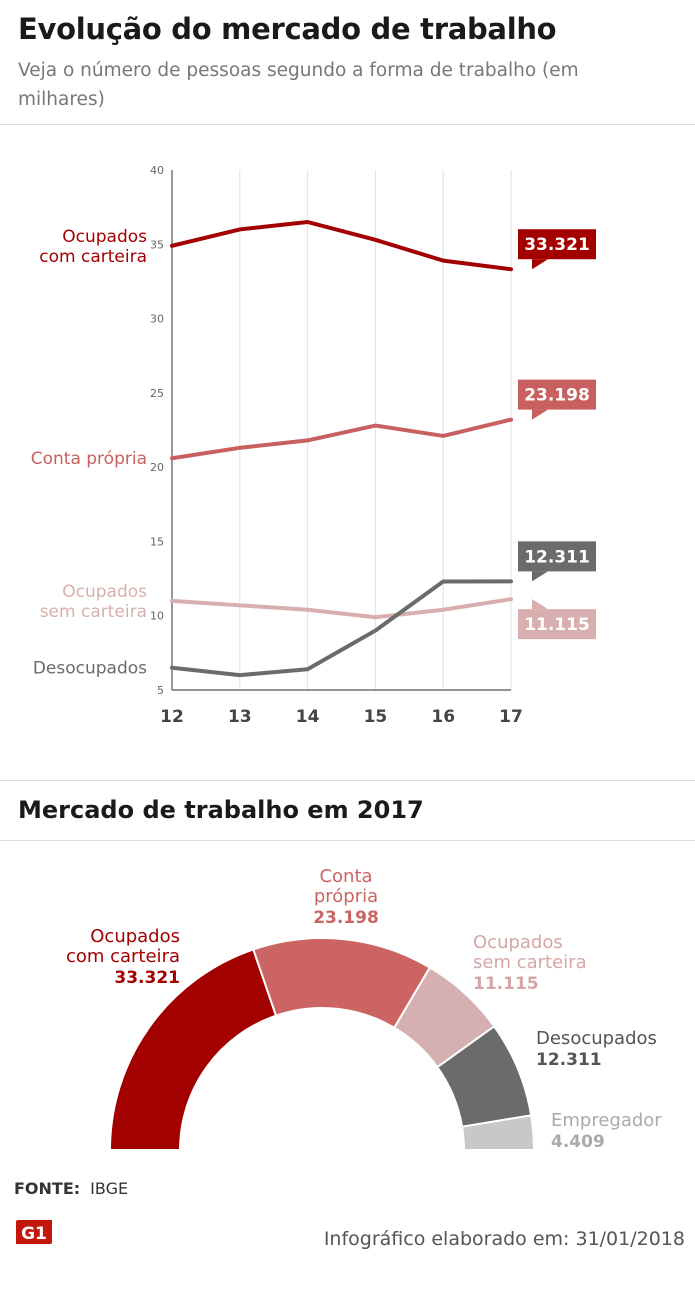 This screenshot has width=695, height=1312. Describe the element at coordinates (89, 459) in the screenshot. I see `series-label: Conta própria` at that location.